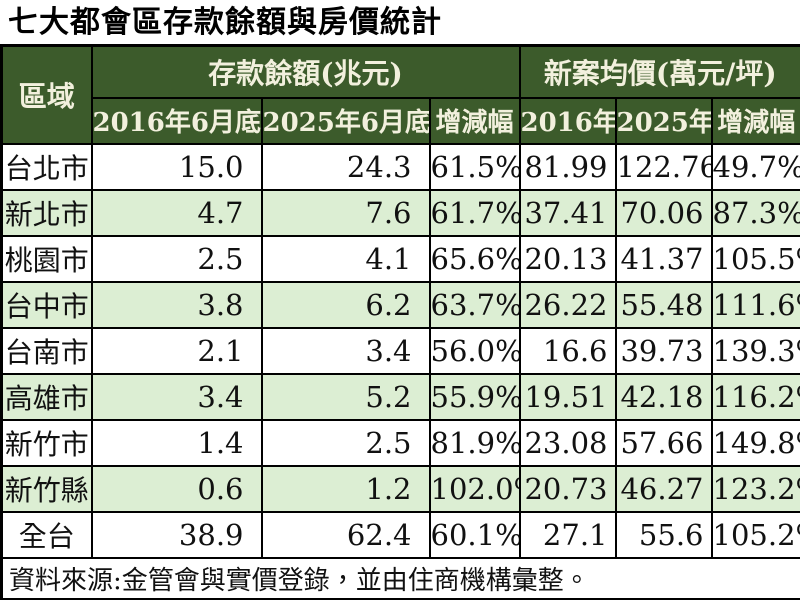 This screenshot has width=800, height=600. Describe the element at coordinates (46, 350) in the screenshot. I see `region-cell: 台南市` at that location.